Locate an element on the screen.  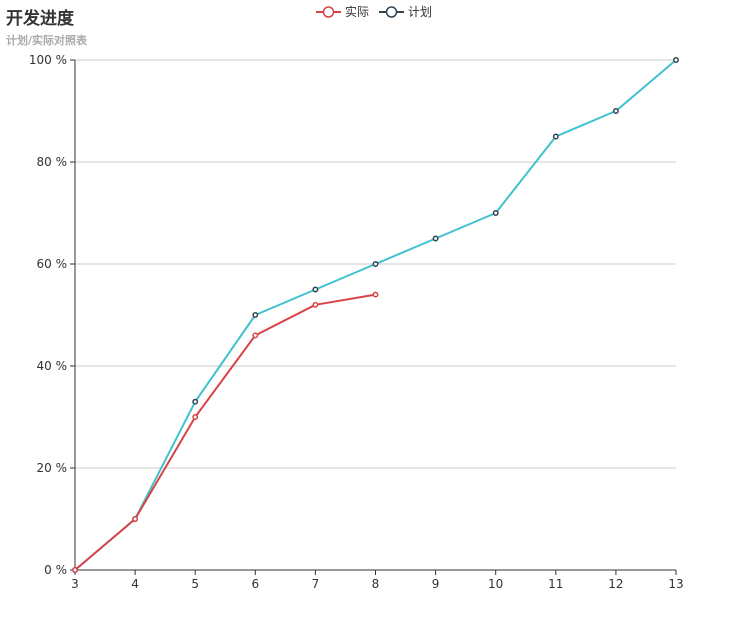
x-tick-label: 8 is located at coordinates (376, 584).